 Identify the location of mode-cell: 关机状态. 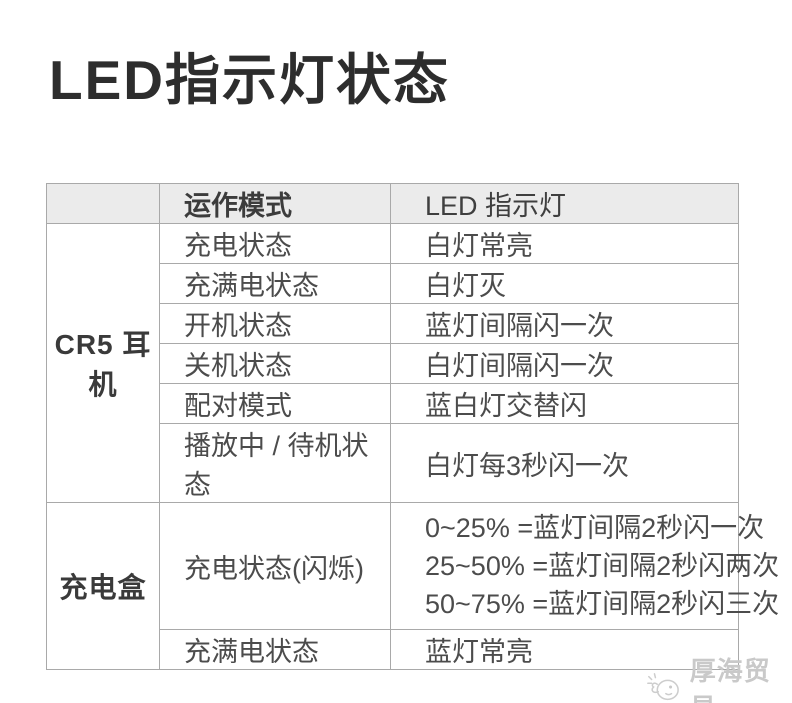
(275, 363).